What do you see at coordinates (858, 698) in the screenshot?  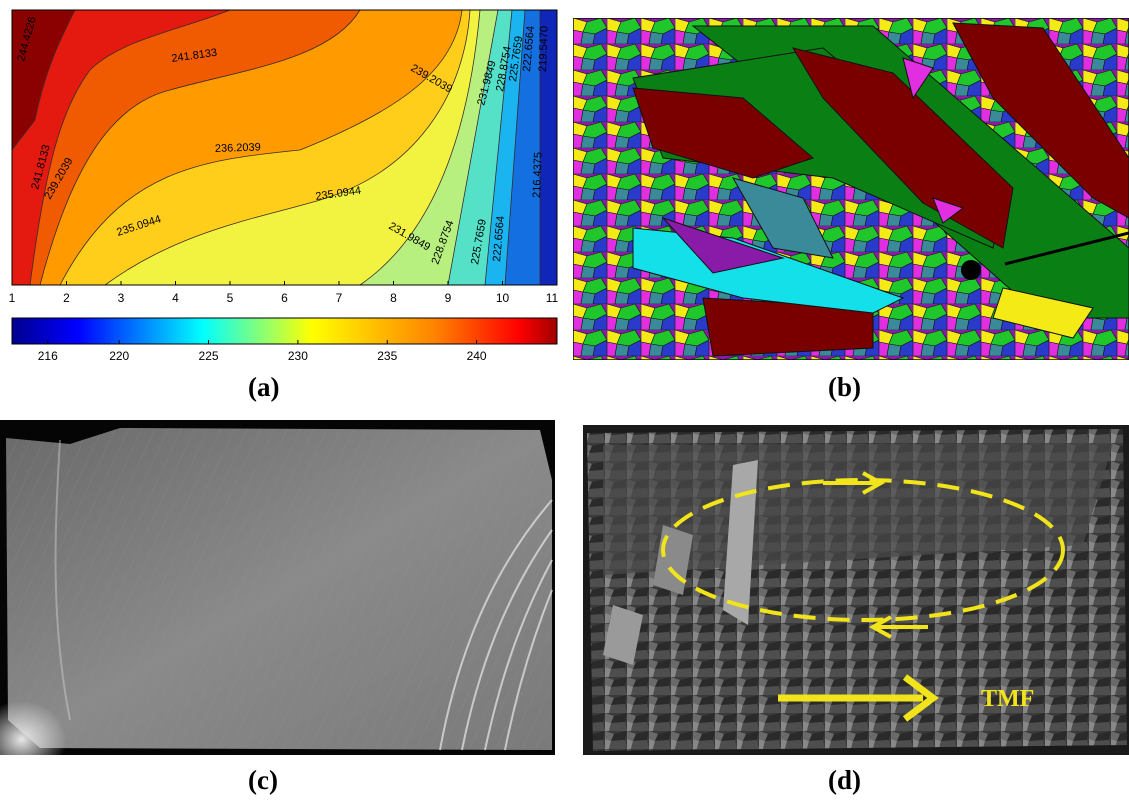 I see `tmf-arrow` at bounding box center [858, 698].